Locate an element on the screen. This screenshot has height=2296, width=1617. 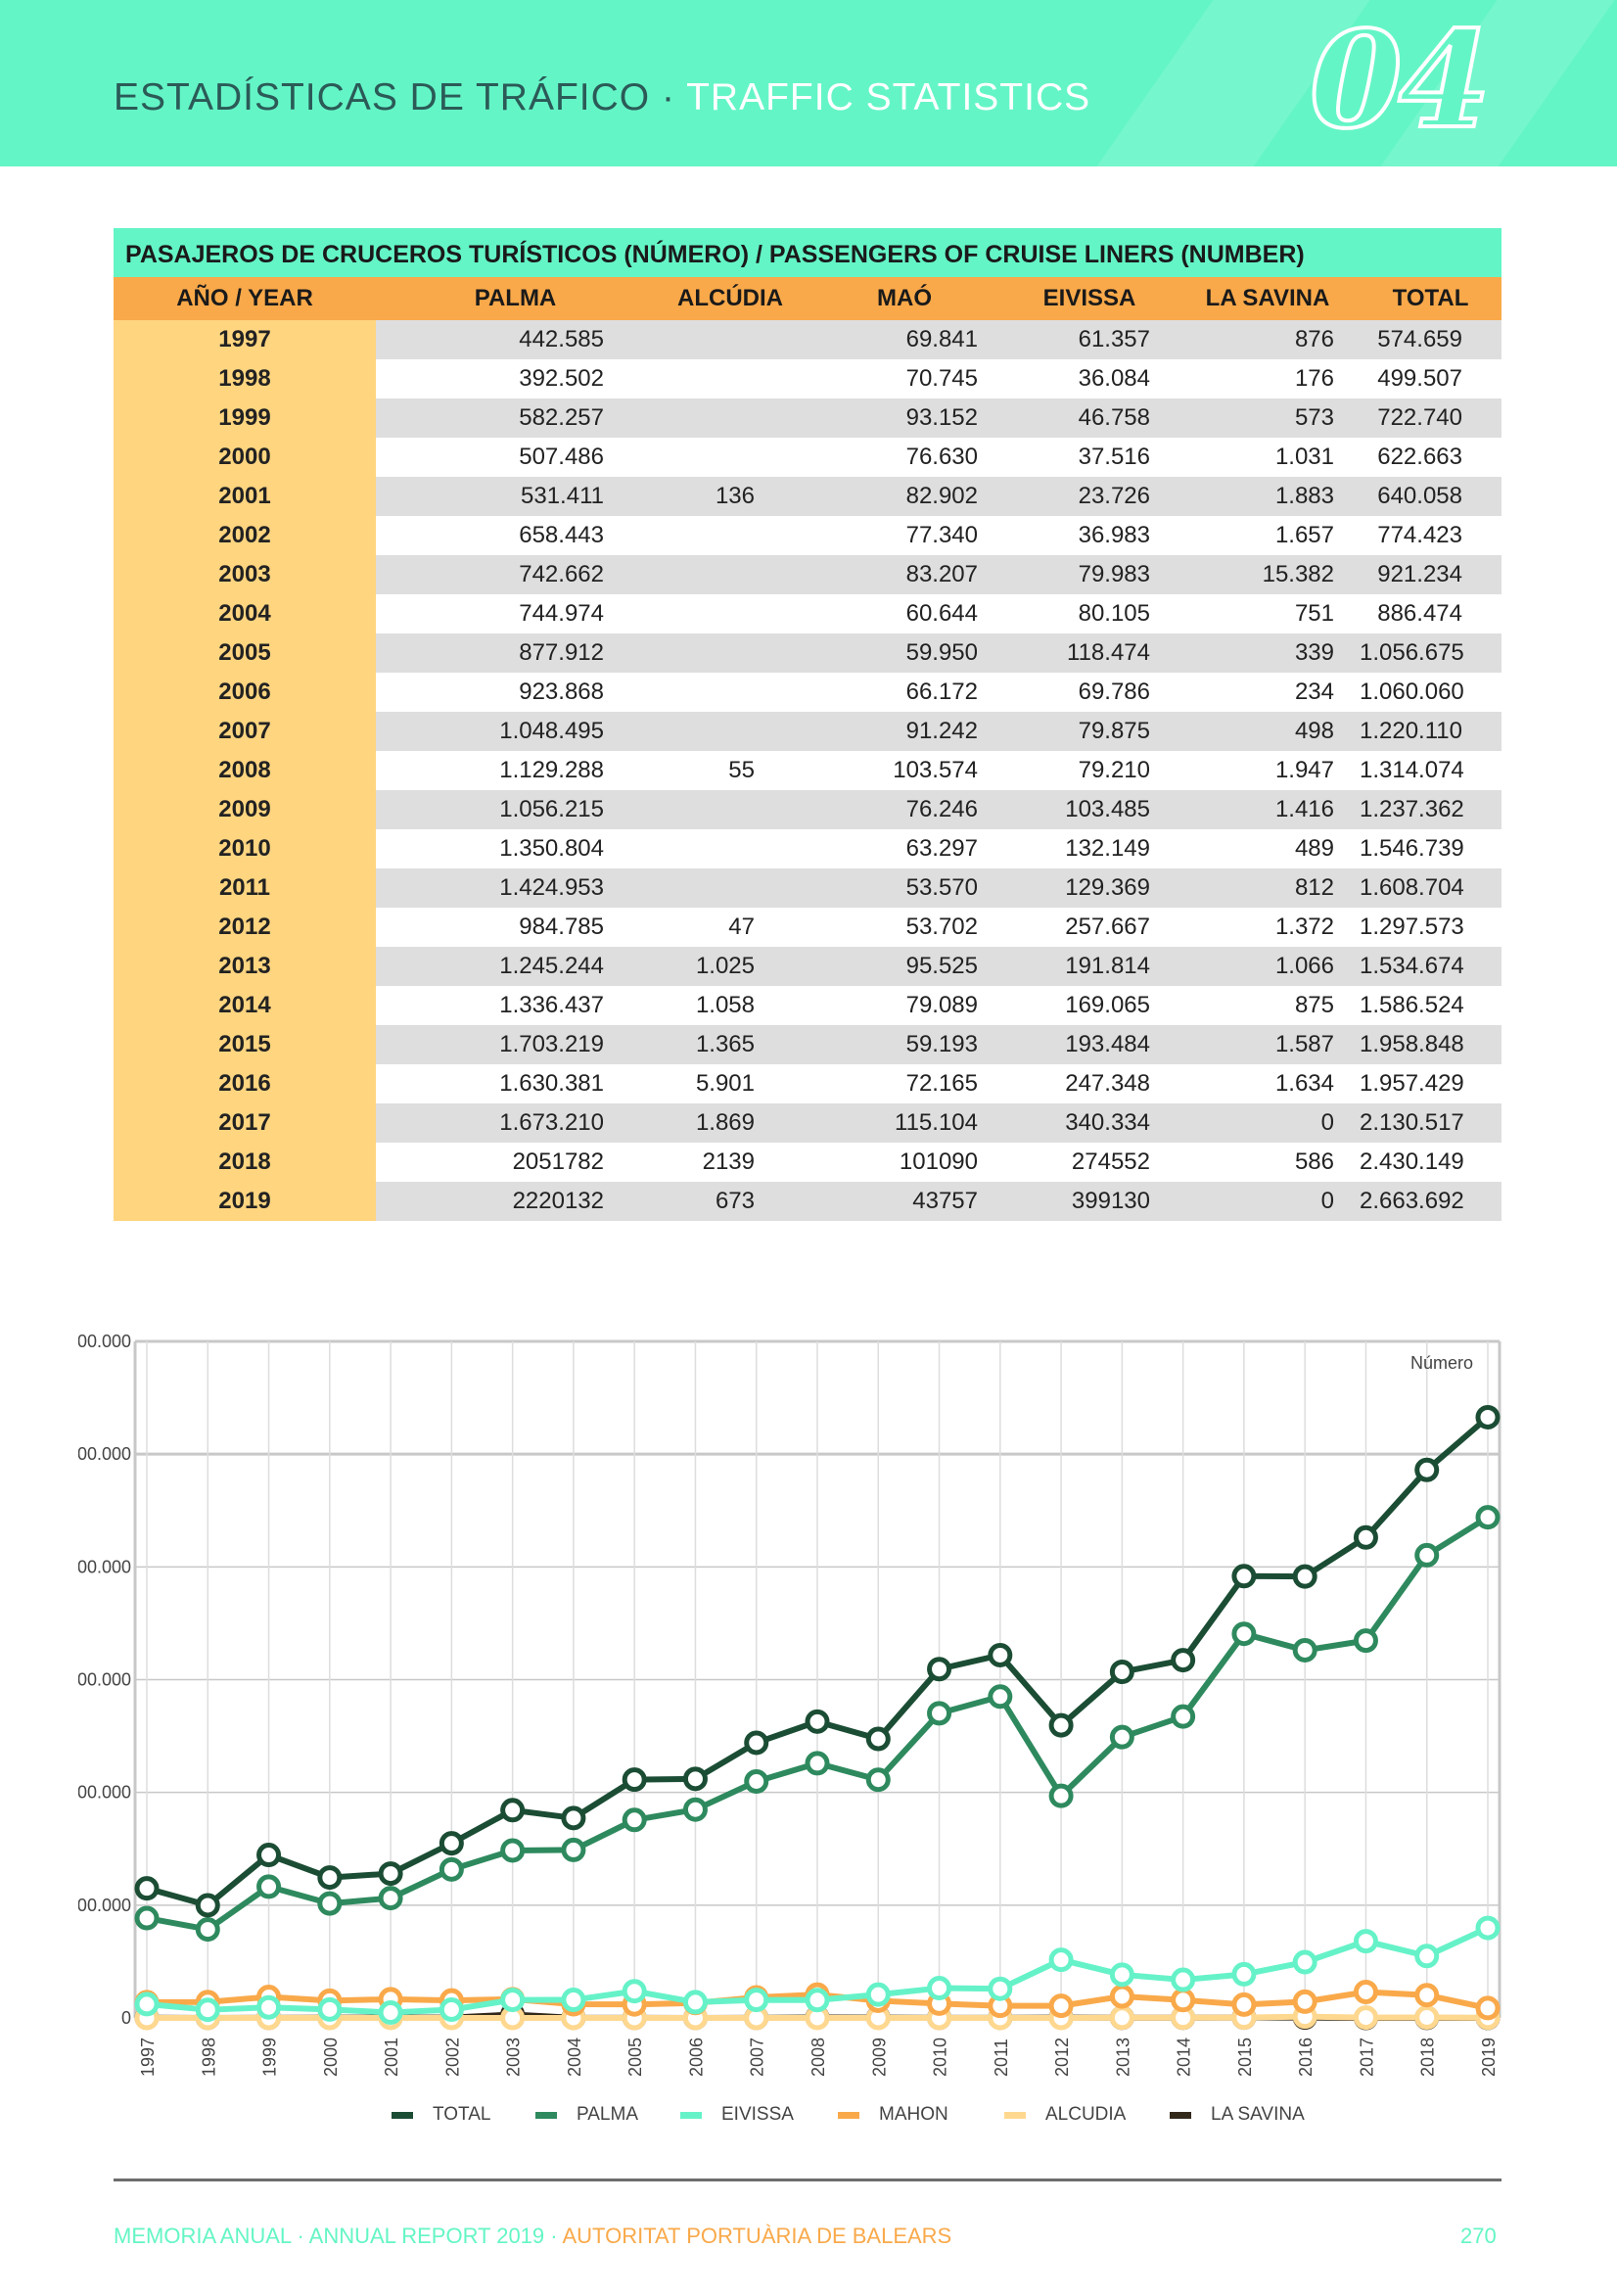
value-cell: 722.740 is located at coordinates (1431, 418).